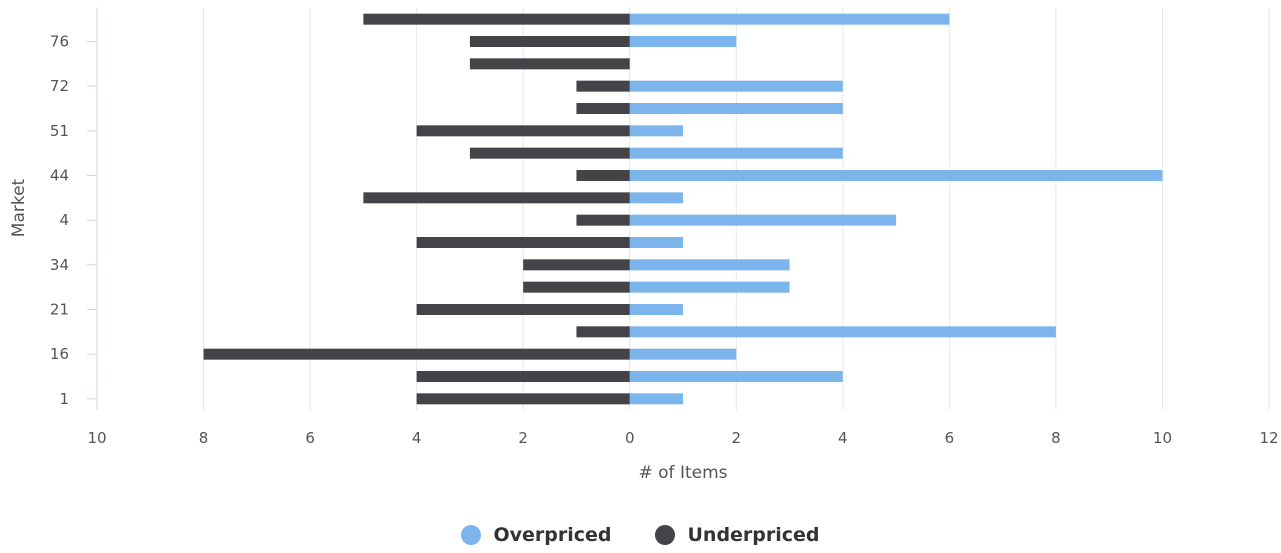 This screenshot has width=1281, height=553. I want to click on y-tick-label: 72, so click(59, 86).